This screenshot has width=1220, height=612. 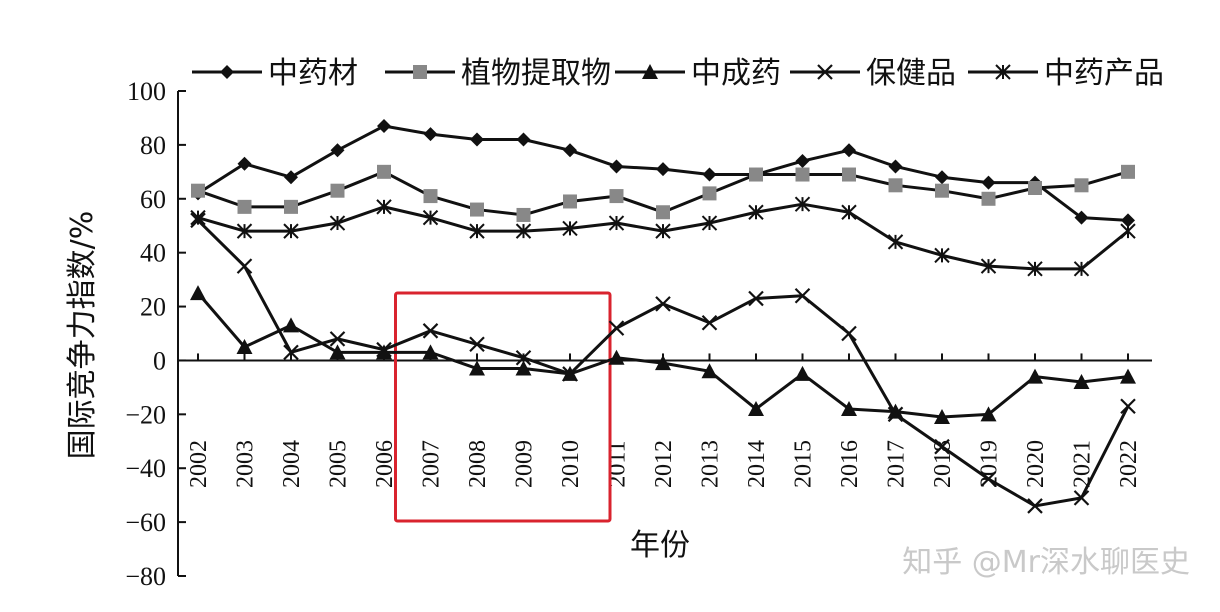 I want to click on x-tick-label: 2007, so click(x=432, y=464).